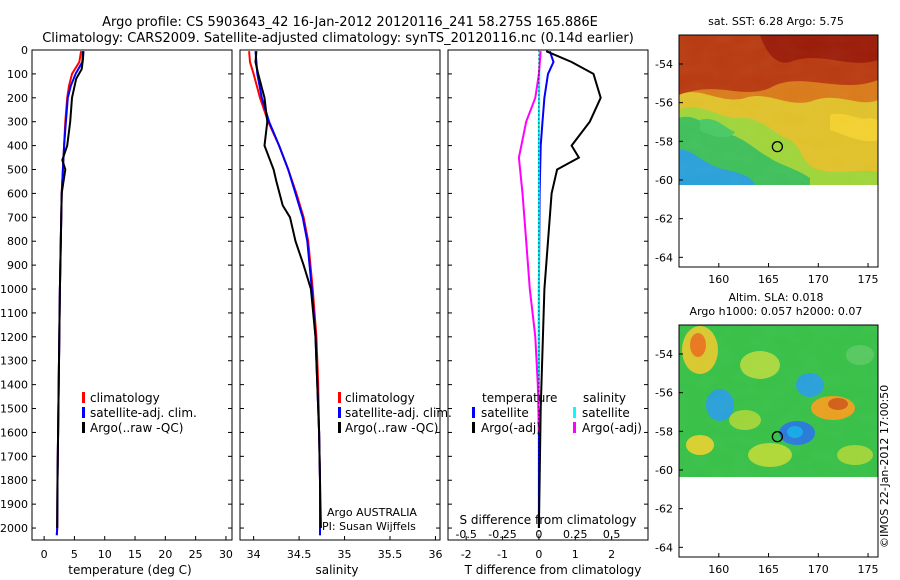  I want to click on legend-swatch-s-satellite, so click(574, 412).